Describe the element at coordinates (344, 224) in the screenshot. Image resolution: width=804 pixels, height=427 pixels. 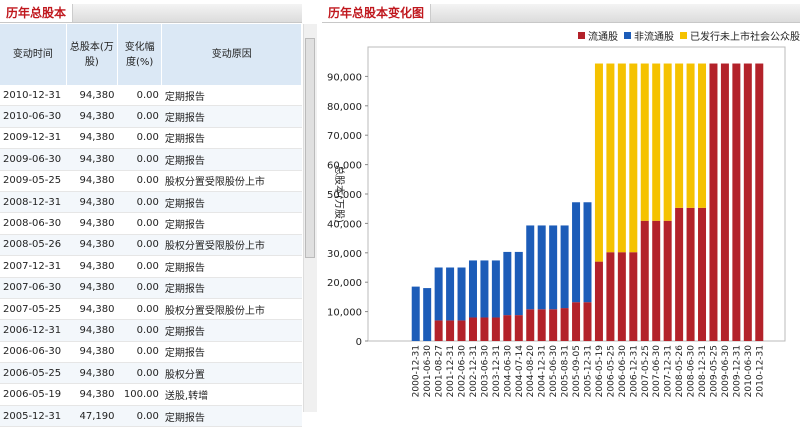
I see `y-tick-label: 40,000` at that location.